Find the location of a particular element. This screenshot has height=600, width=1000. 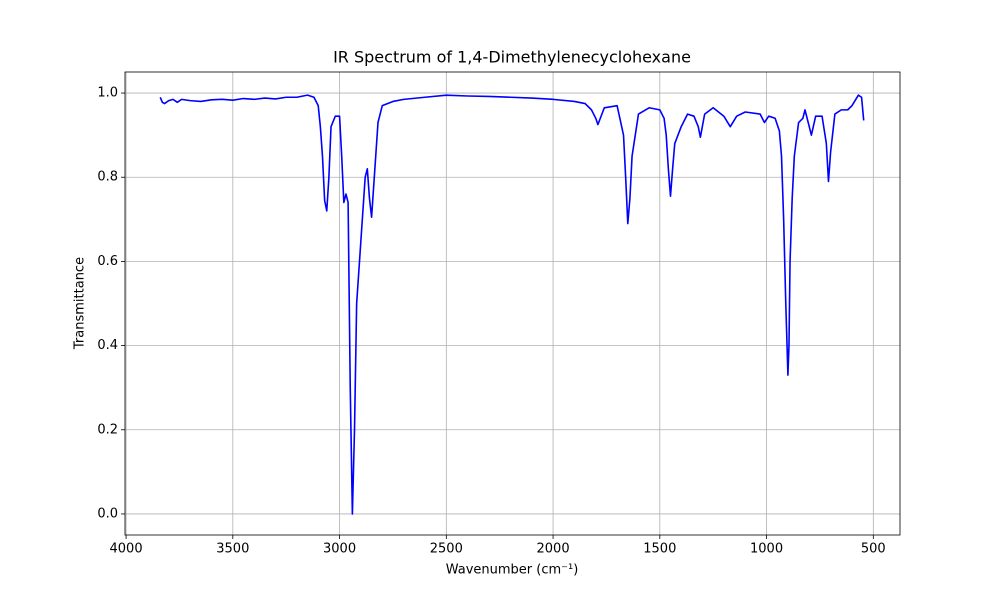

x-tick-label: 2500 is located at coordinates (446, 549).